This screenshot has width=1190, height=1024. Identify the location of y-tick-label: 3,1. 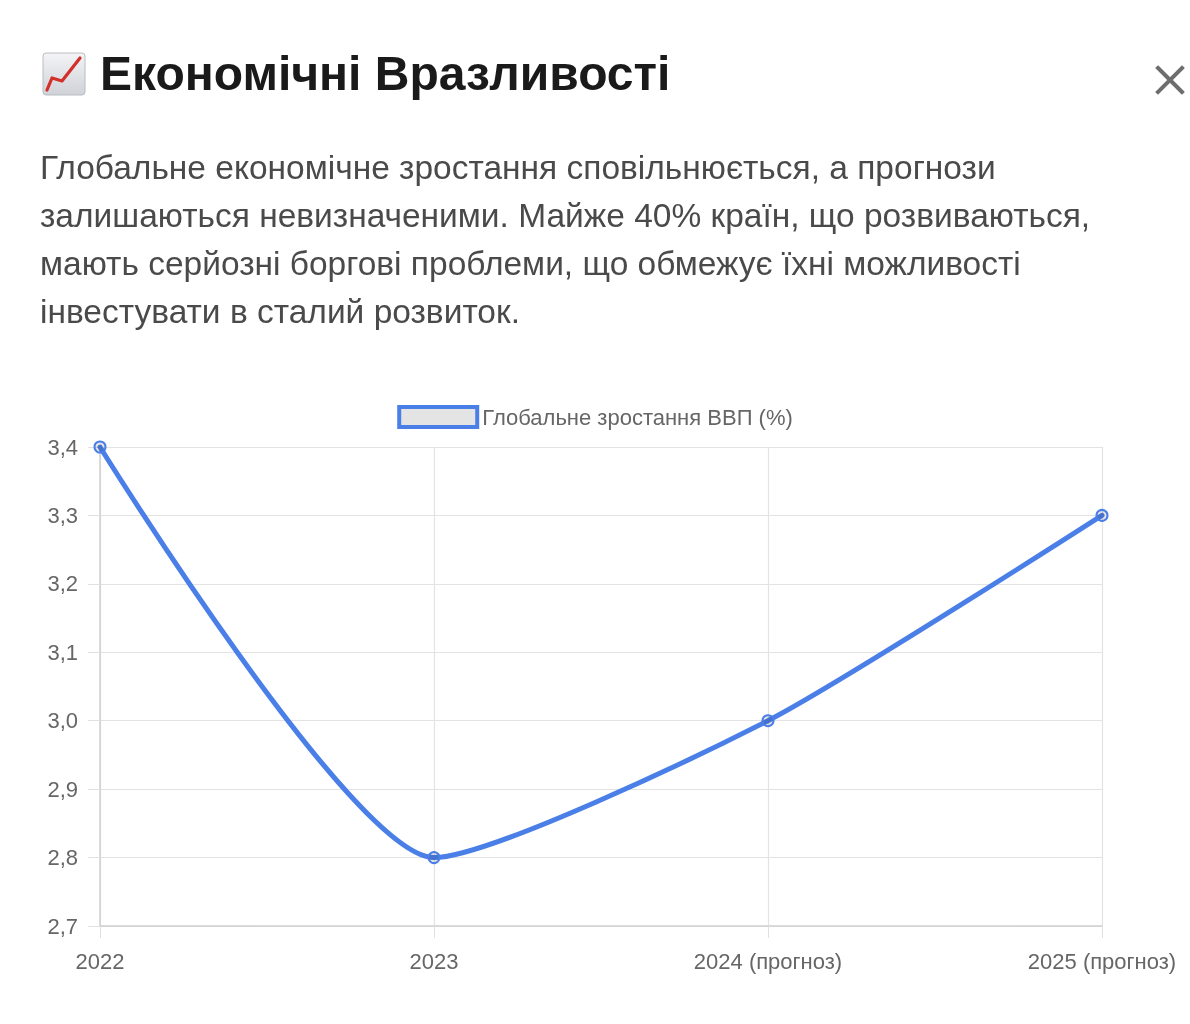
(62, 652).